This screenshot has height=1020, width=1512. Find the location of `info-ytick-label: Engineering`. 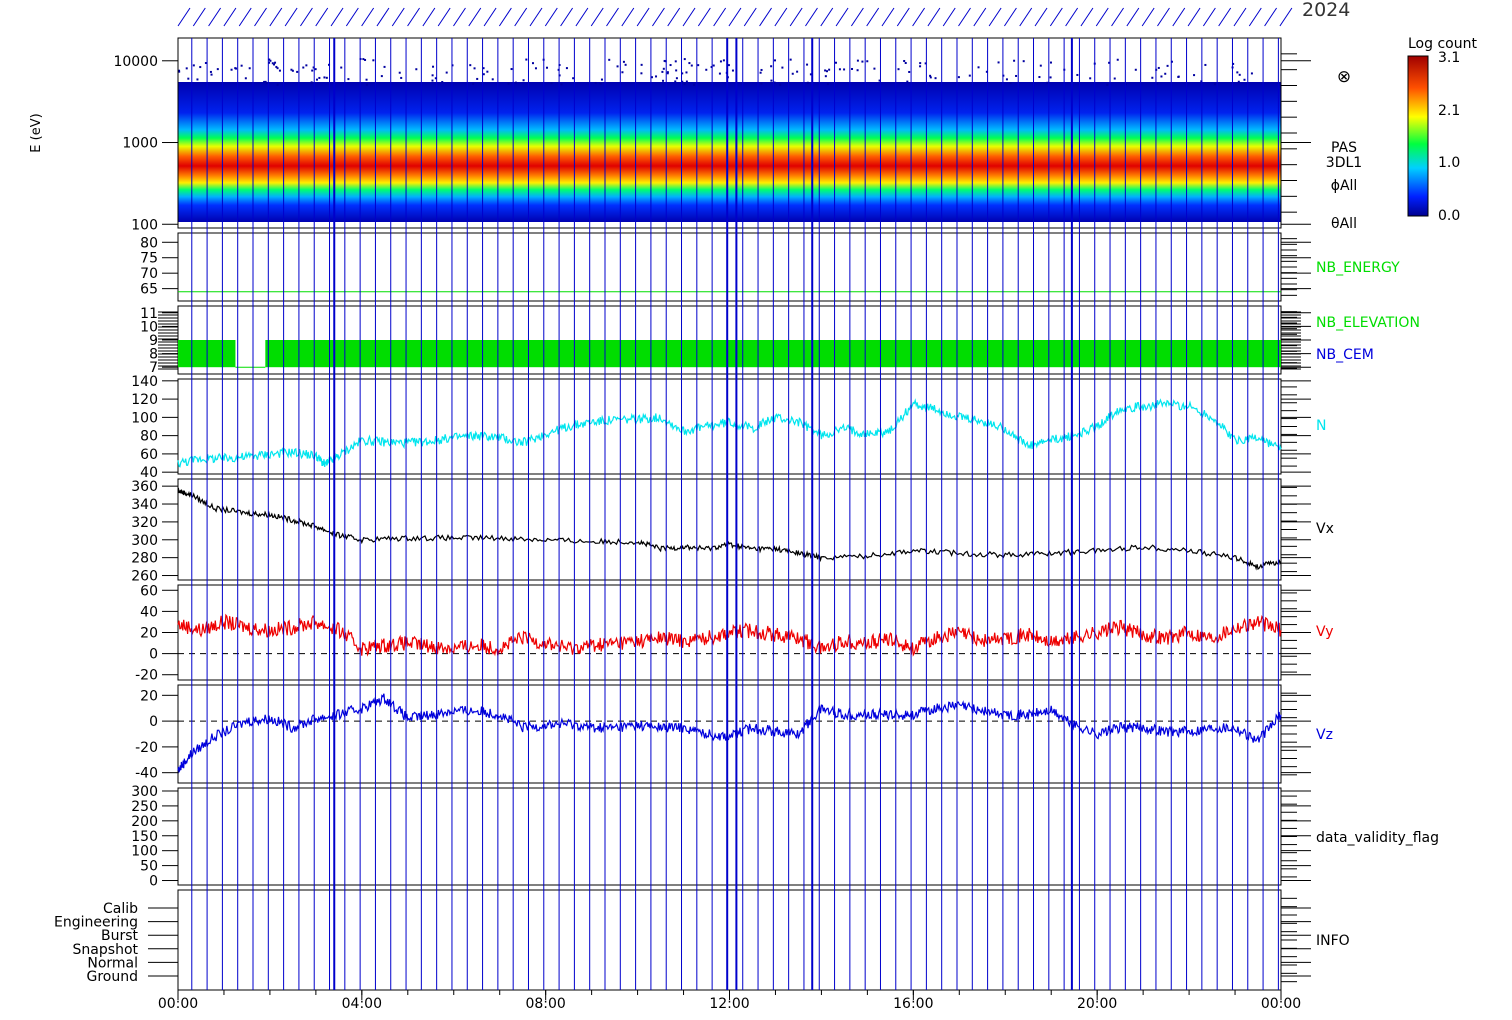

info-ytick-label: Engineering is located at coordinates (96, 923).